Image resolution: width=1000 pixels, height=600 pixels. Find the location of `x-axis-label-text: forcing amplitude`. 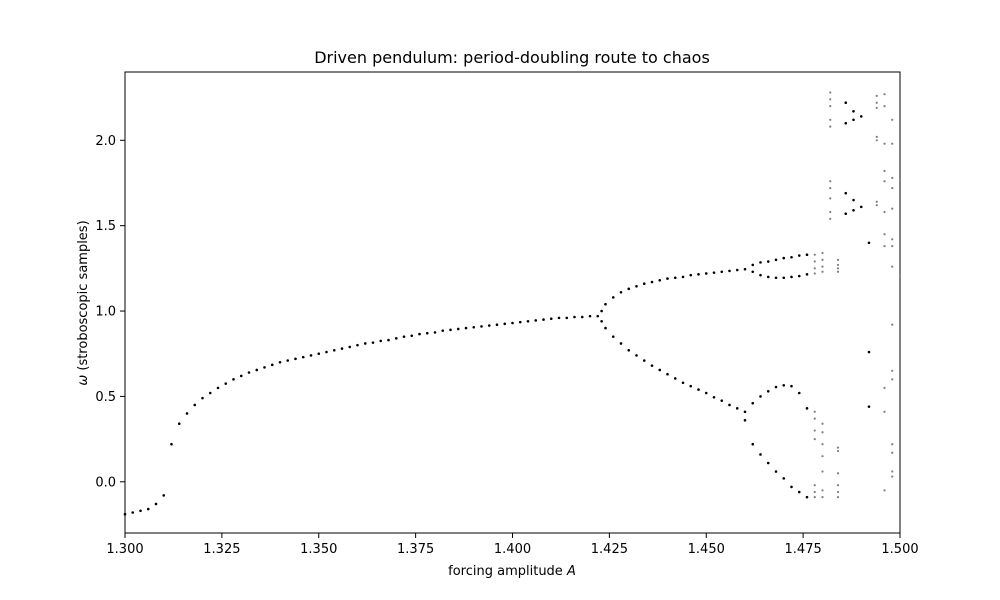

x-axis-label-text: forcing amplitude is located at coordinates (507, 571).